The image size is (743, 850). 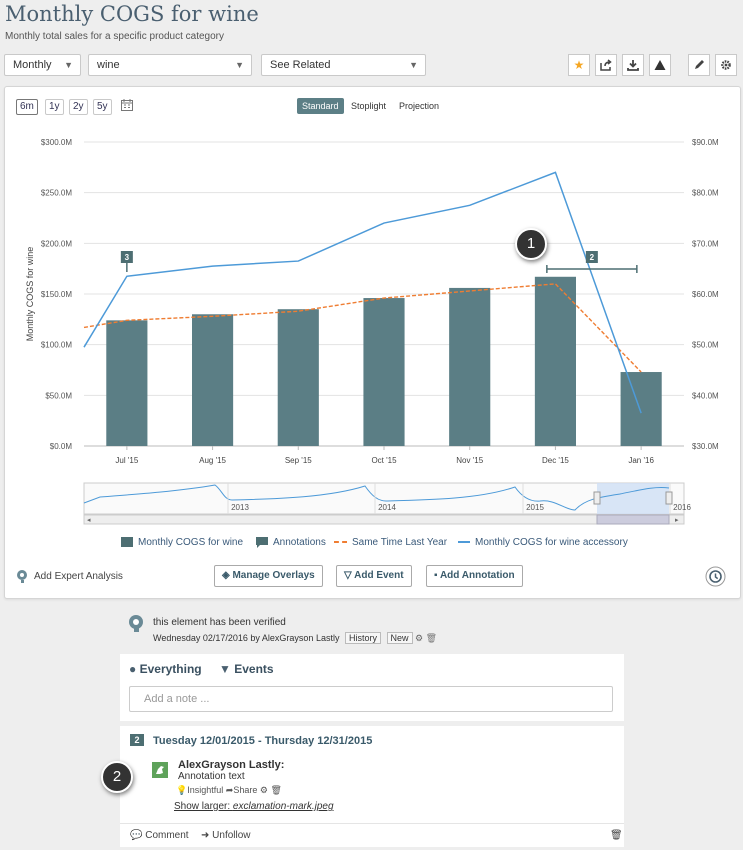 I want to click on history-tag: History, so click(x=362, y=638).